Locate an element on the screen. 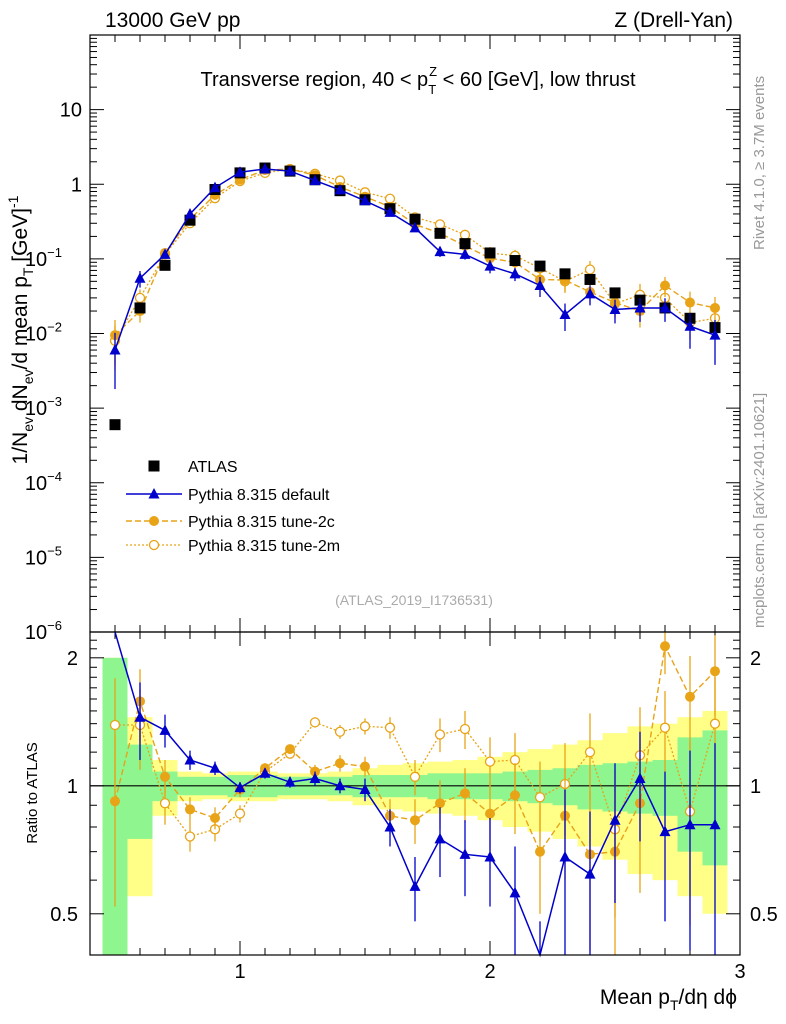 This screenshot has width=786, height=1024. rivet-label: Rivet 4.1.0, ≥ 3.7M events is located at coordinates (759, 163).